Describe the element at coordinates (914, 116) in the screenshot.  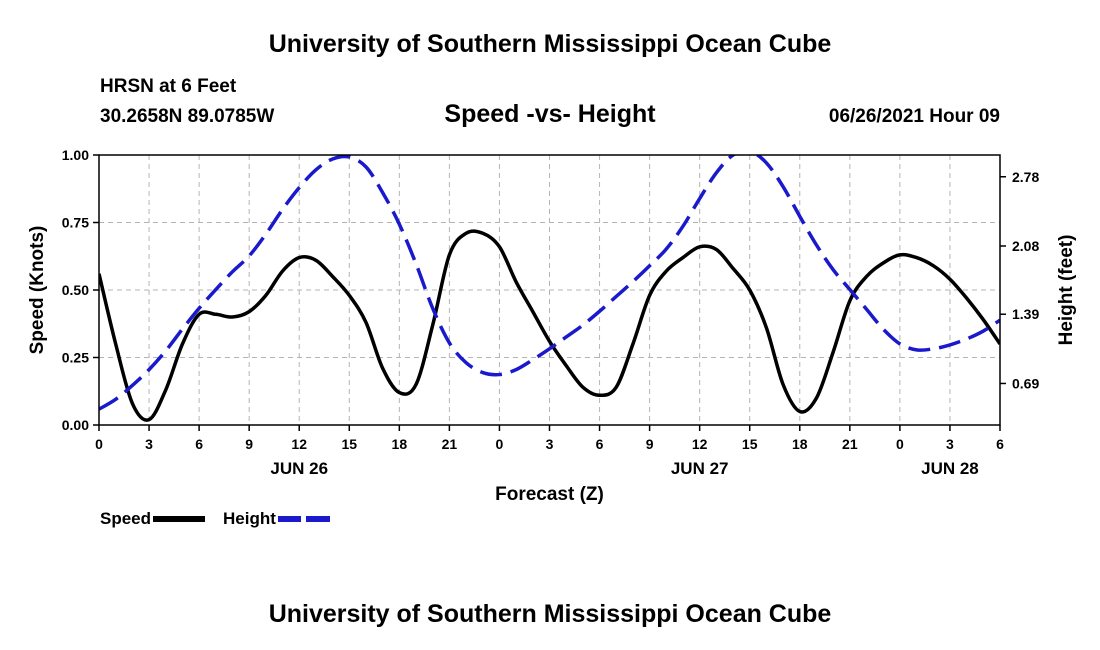
I see `forecast-timestamp: 06/26/2021 Hour 09` at that location.